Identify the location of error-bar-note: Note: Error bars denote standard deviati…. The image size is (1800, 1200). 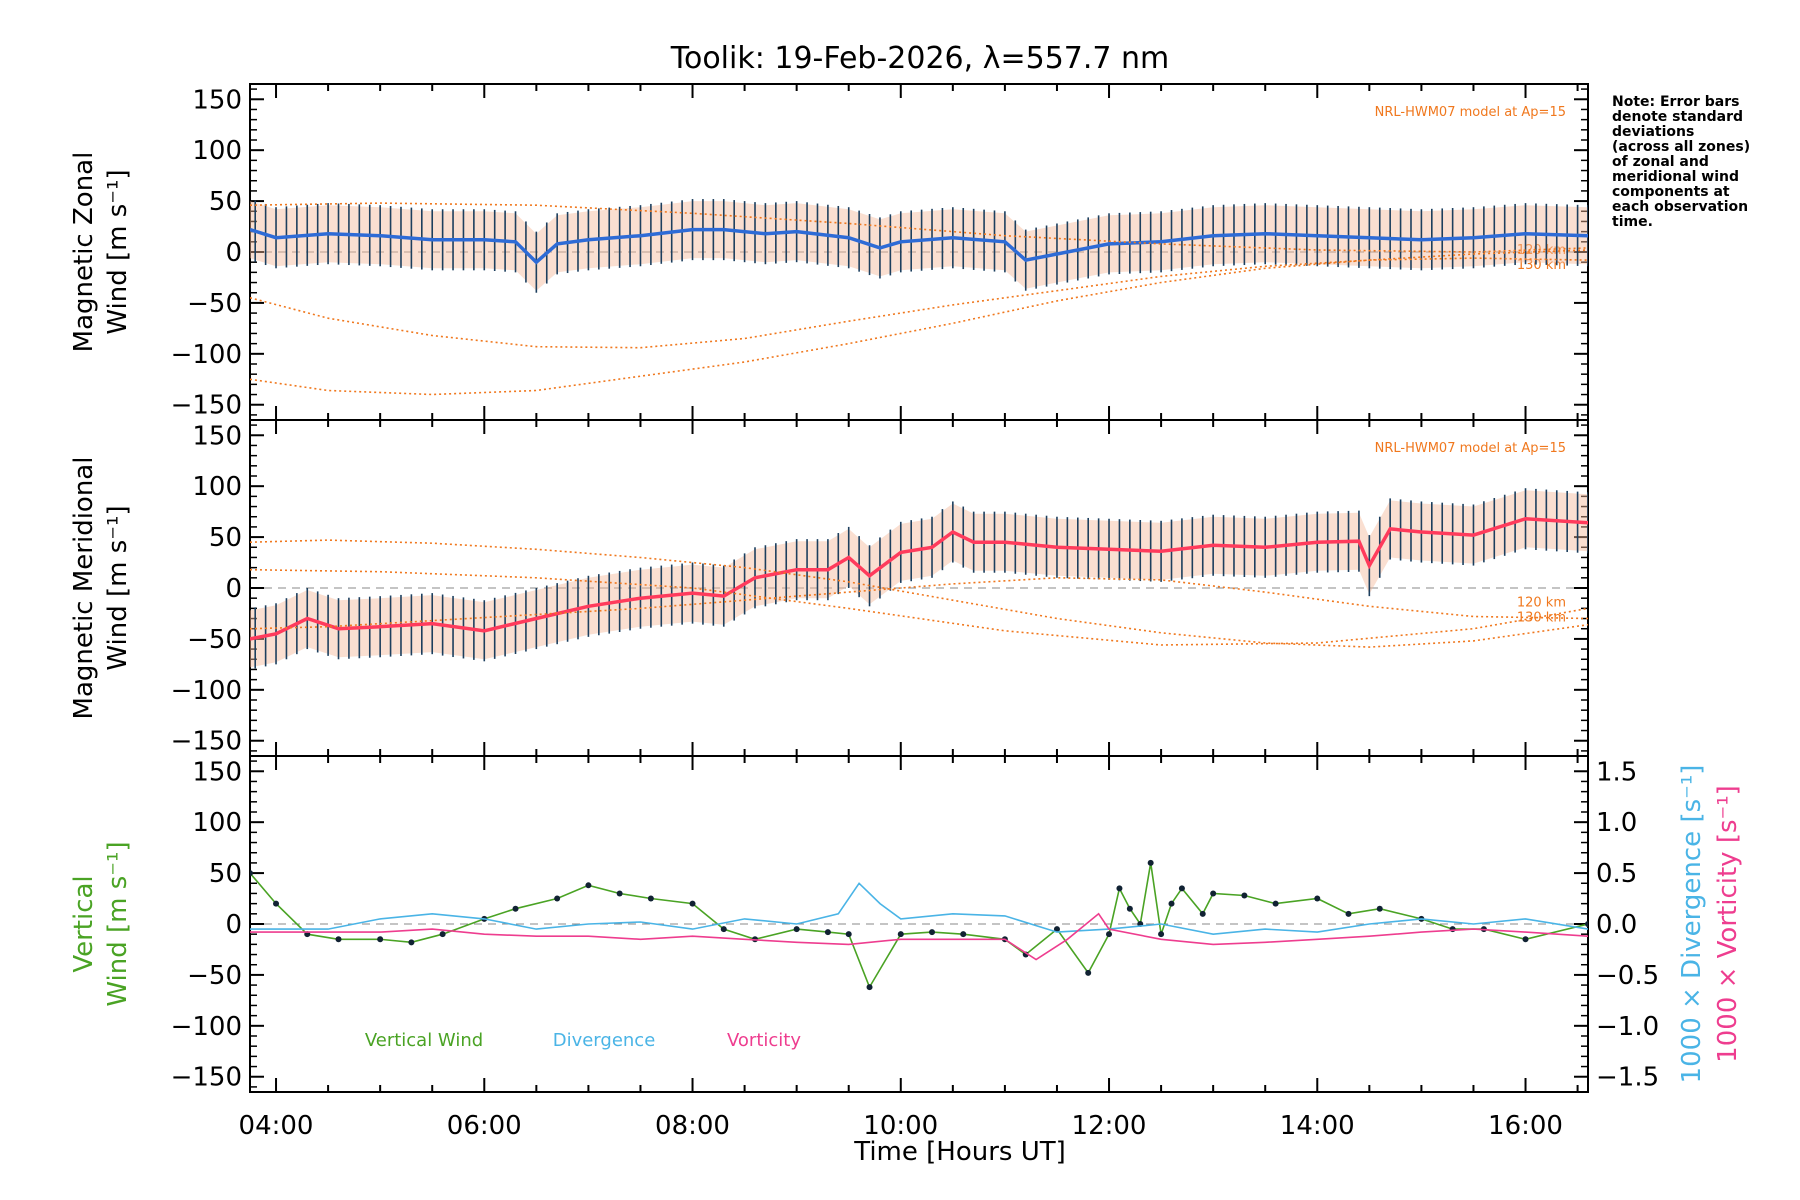
(1681, 162).